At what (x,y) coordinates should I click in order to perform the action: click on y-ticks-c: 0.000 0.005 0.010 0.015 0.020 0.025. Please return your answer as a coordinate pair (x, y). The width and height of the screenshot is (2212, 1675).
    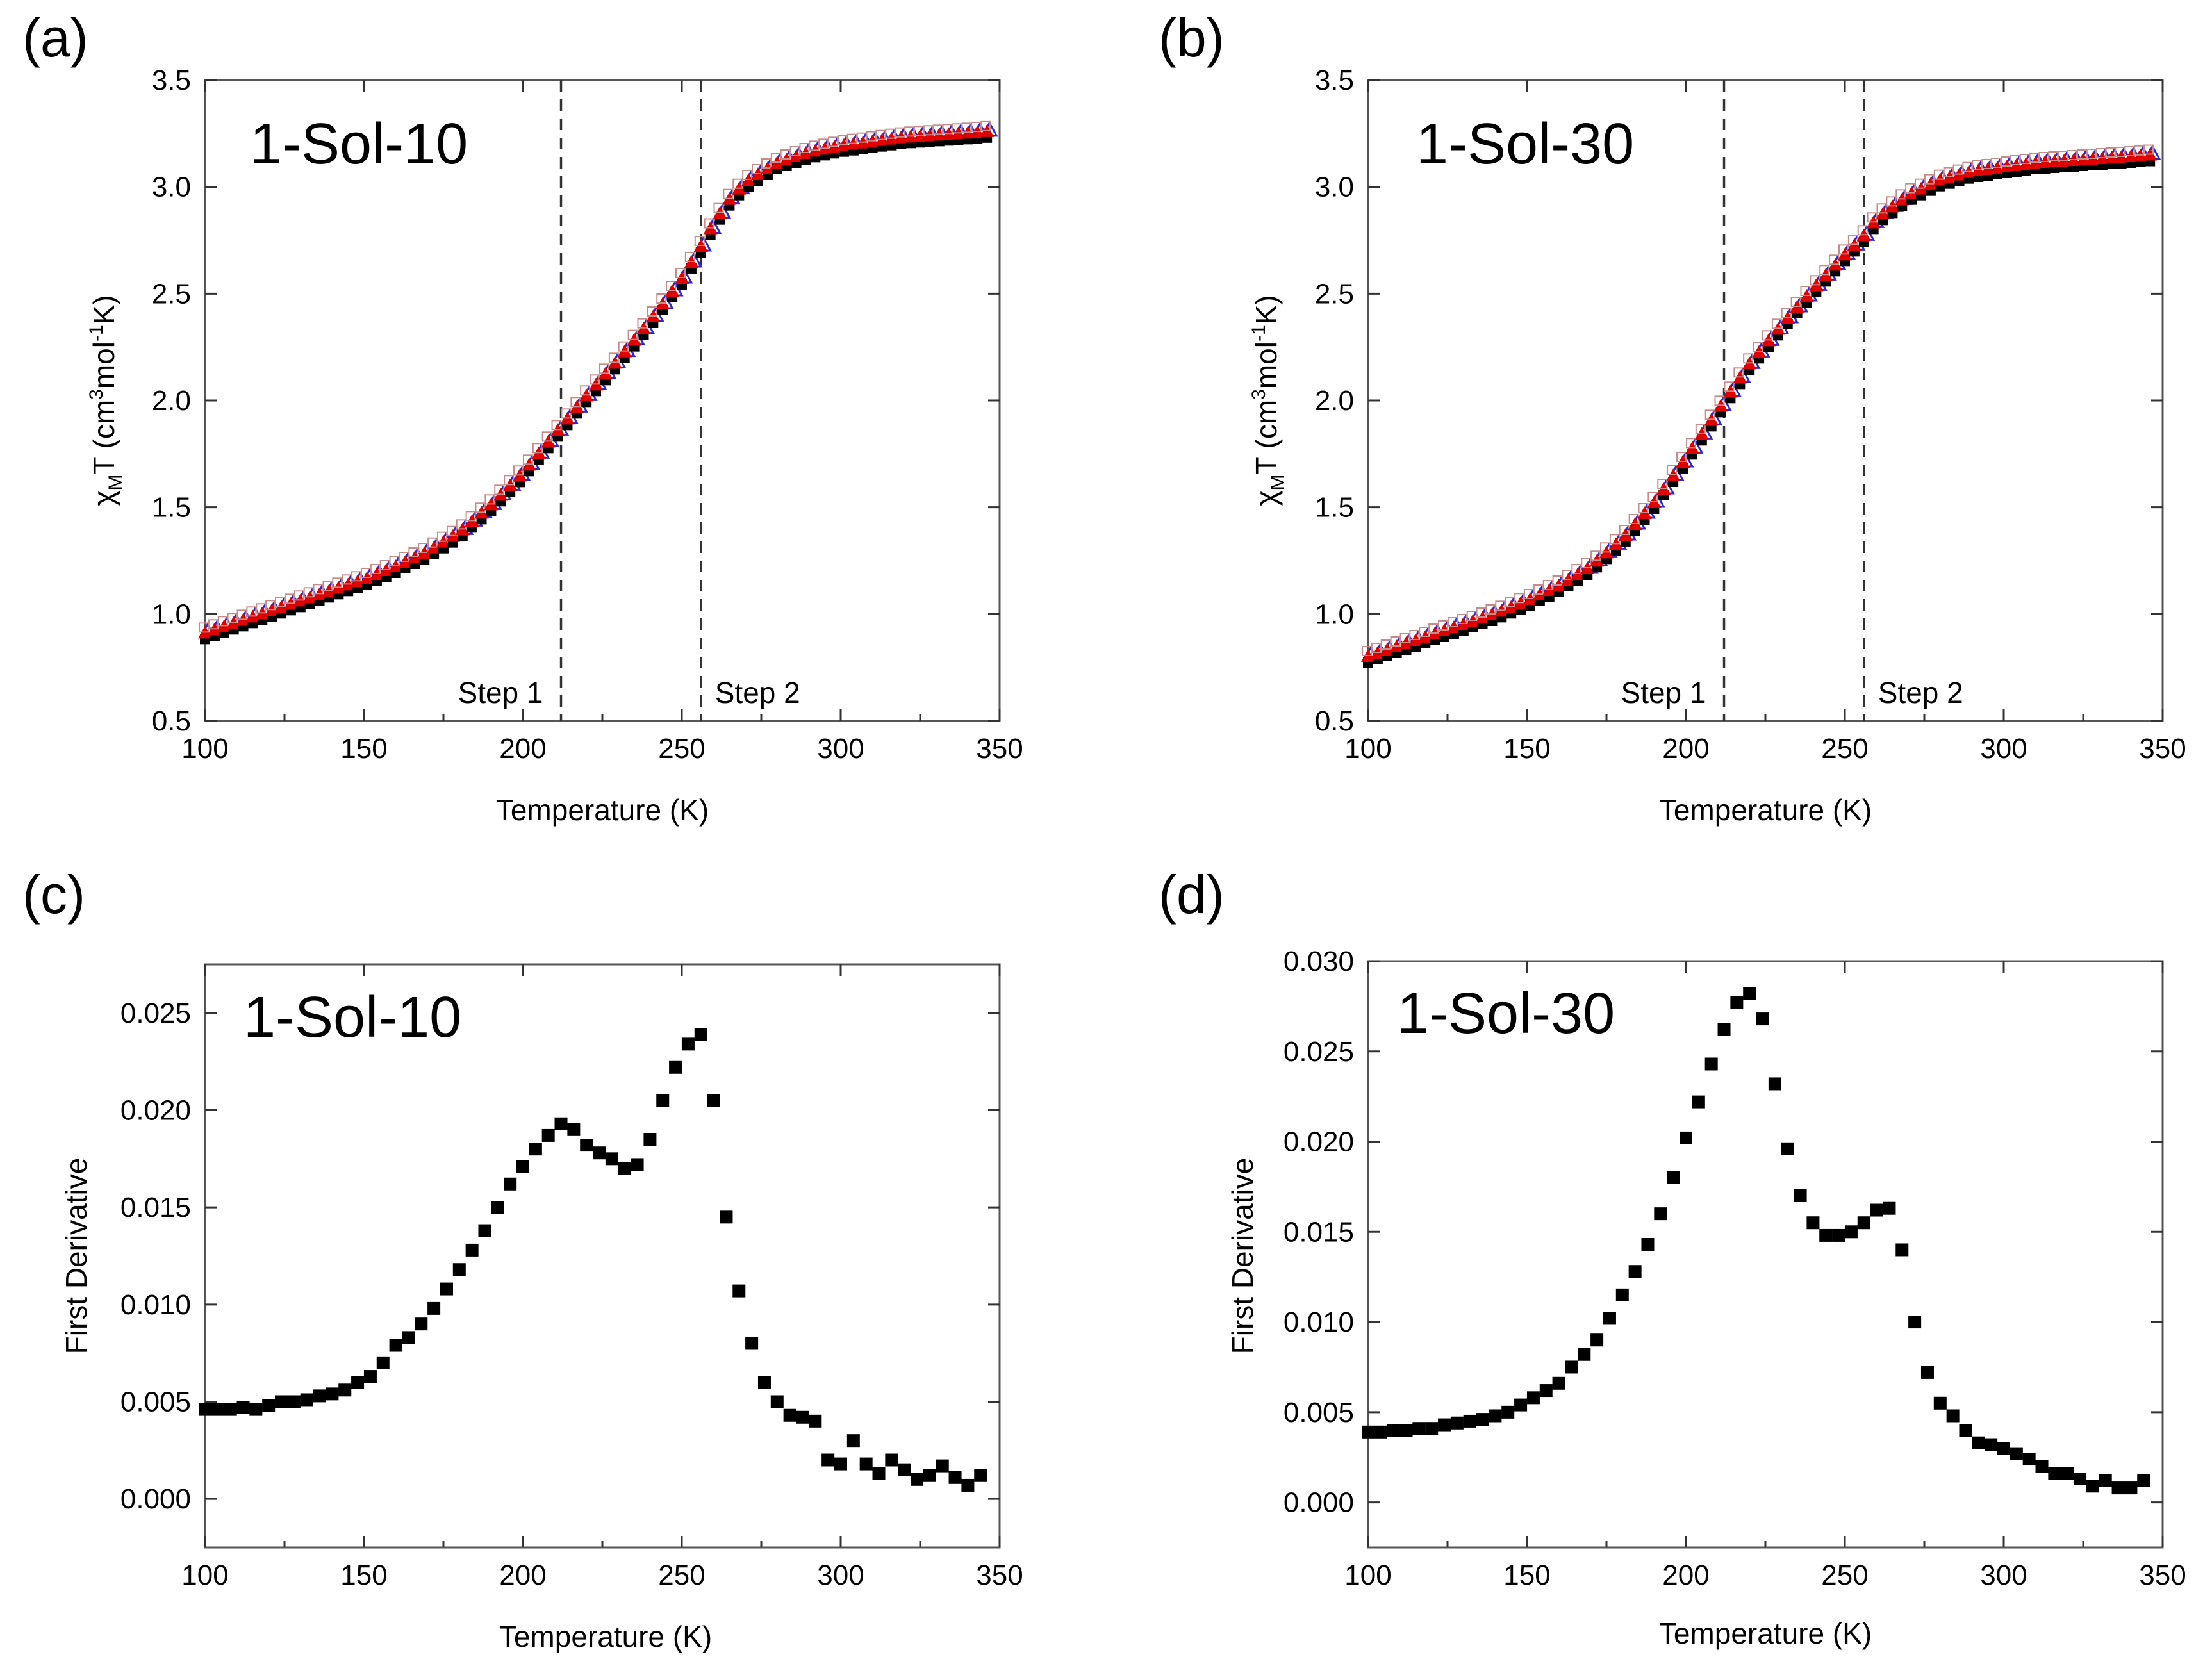
    Looking at the image, I should click on (560, 1256).